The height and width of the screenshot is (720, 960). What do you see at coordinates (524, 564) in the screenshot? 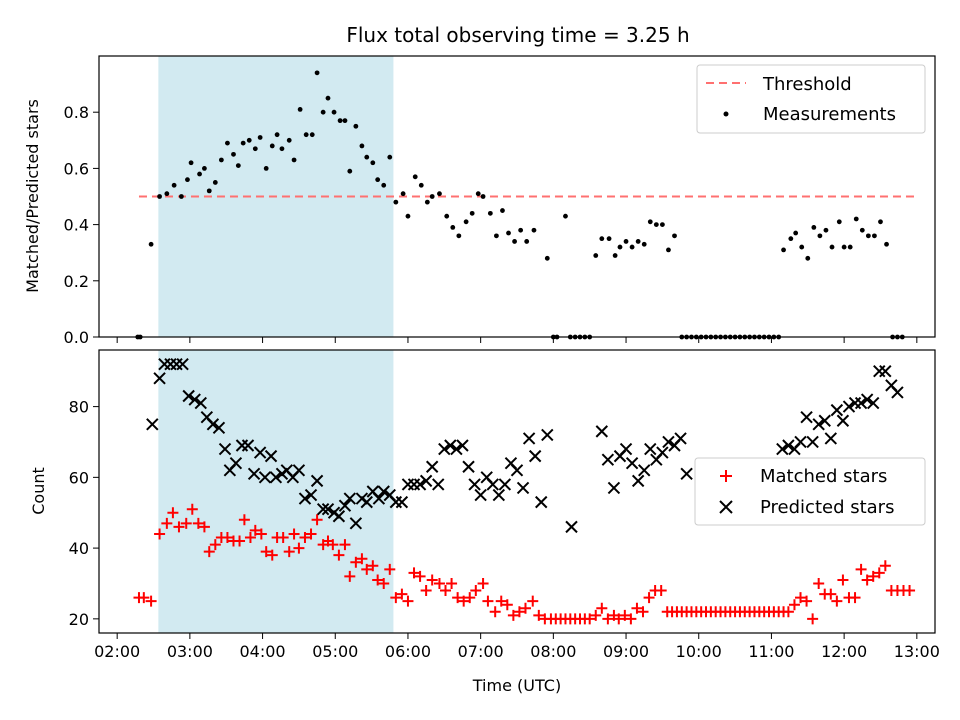
I see `bottom-series-matched-stars` at bounding box center [524, 564].